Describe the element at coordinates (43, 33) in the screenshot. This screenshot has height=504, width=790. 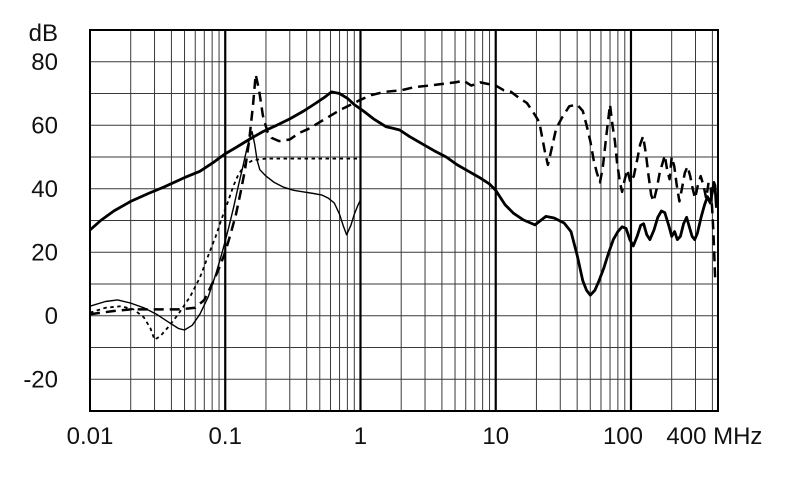
I see `y-axis-unit-label: dB` at that location.